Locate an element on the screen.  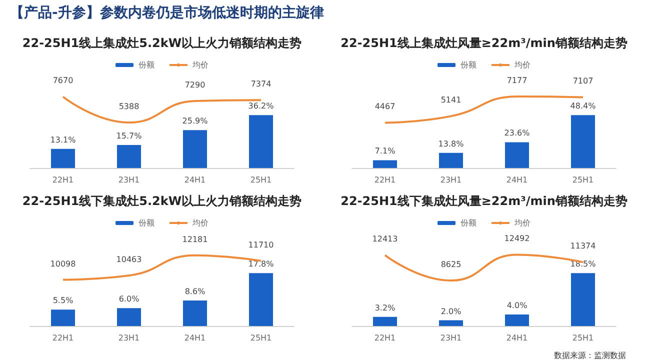
data-label: 12492 is located at coordinates (517, 239).